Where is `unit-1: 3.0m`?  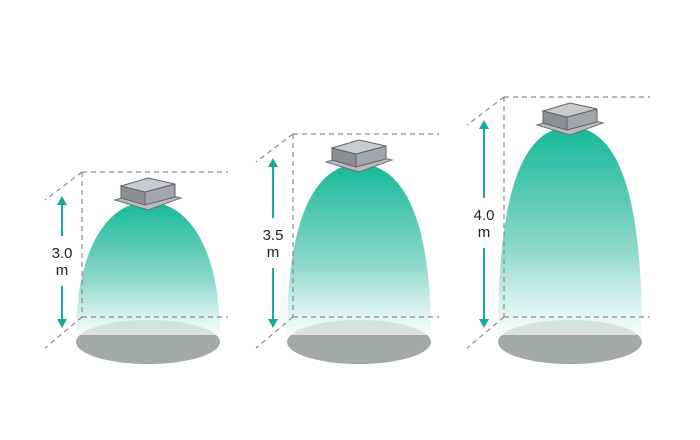 unit-1: 3.0m is located at coordinates (136, 267).